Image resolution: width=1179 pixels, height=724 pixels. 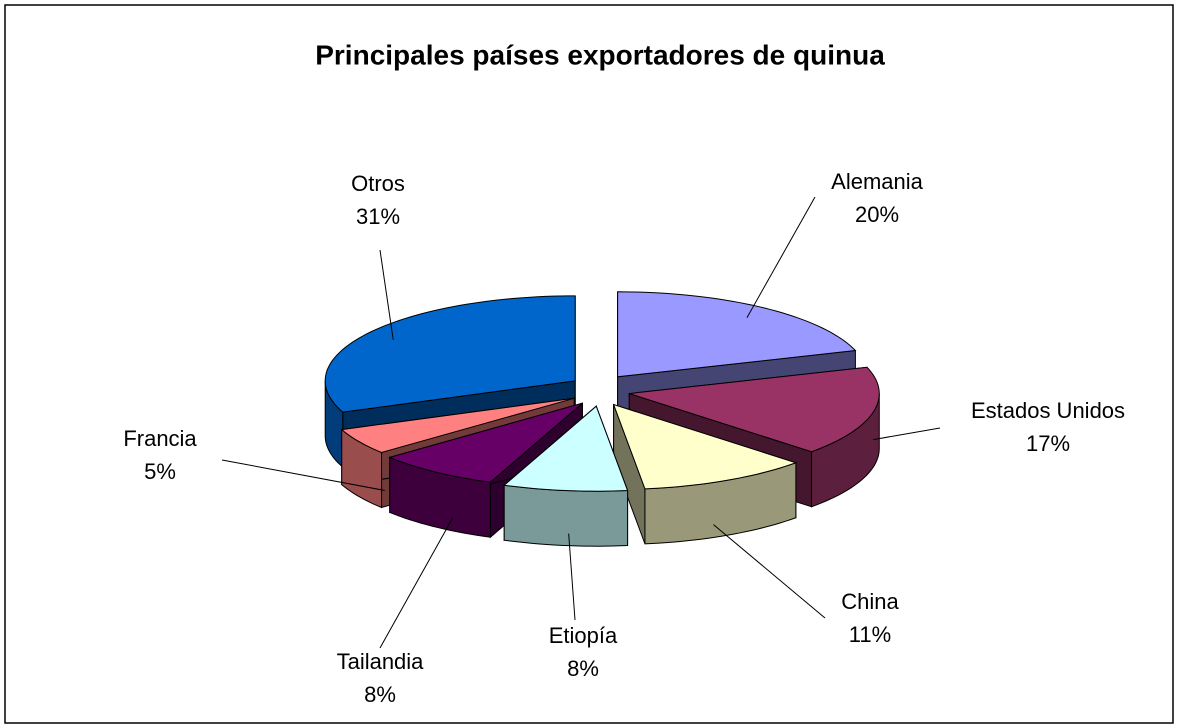 What do you see at coordinates (1048, 443) in the screenshot?
I see `slice-value-label: 17%` at bounding box center [1048, 443].